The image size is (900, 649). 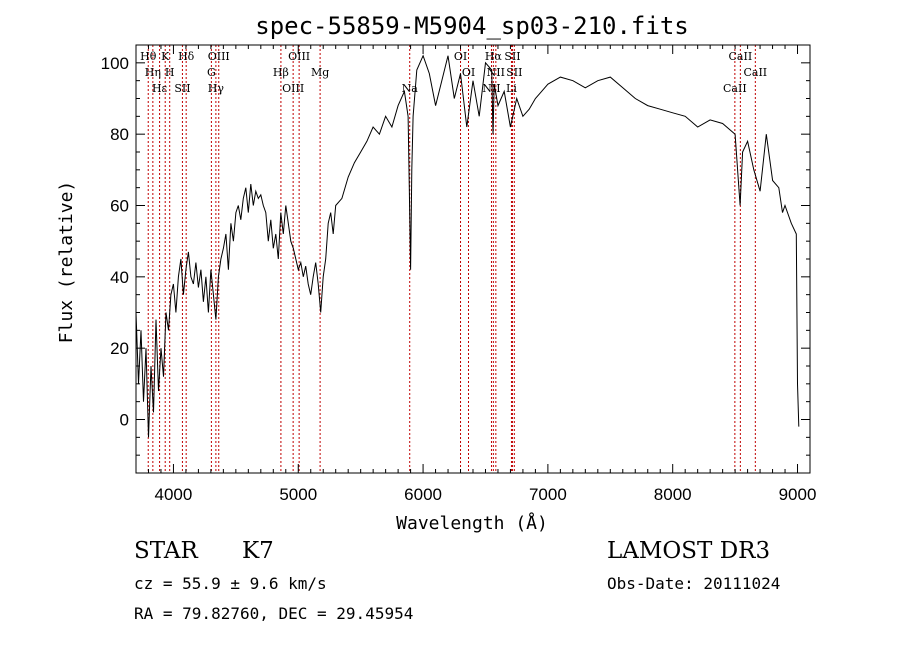 I want to click on marker-label: Hβ, so click(x=281, y=72).